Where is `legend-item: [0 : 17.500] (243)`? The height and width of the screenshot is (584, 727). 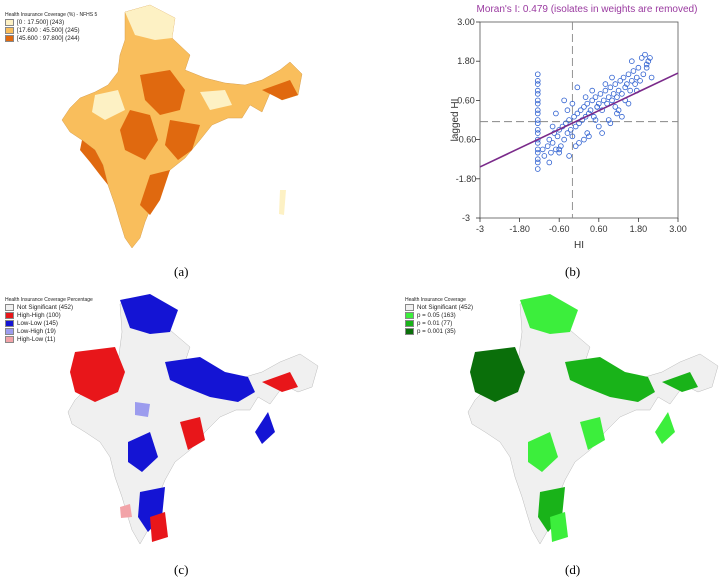
legend-item: [0 : 17.500] (243) is located at coordinates (51, 22).